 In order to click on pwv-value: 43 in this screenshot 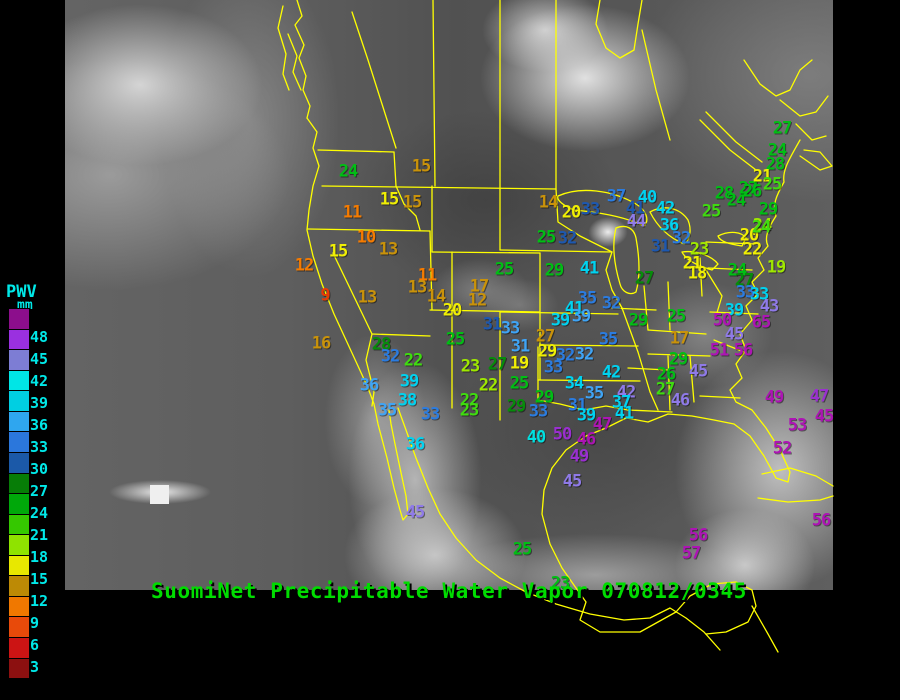, I will do `click(769, 306)`.